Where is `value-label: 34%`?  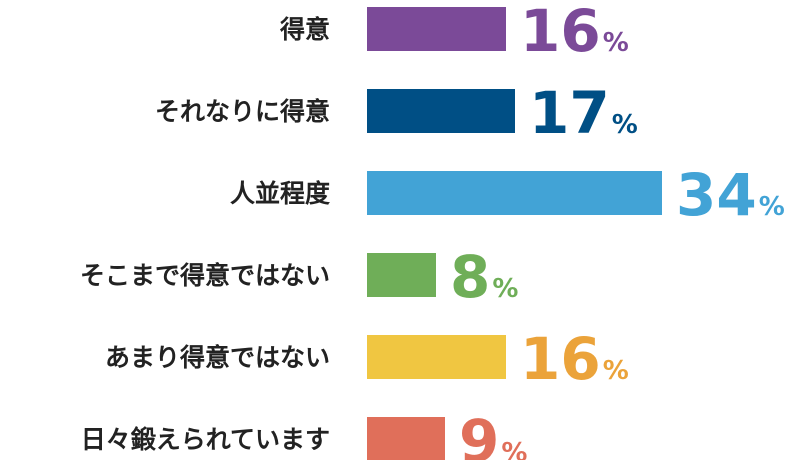 value-label: 34% is located at coordinates (730, 195).